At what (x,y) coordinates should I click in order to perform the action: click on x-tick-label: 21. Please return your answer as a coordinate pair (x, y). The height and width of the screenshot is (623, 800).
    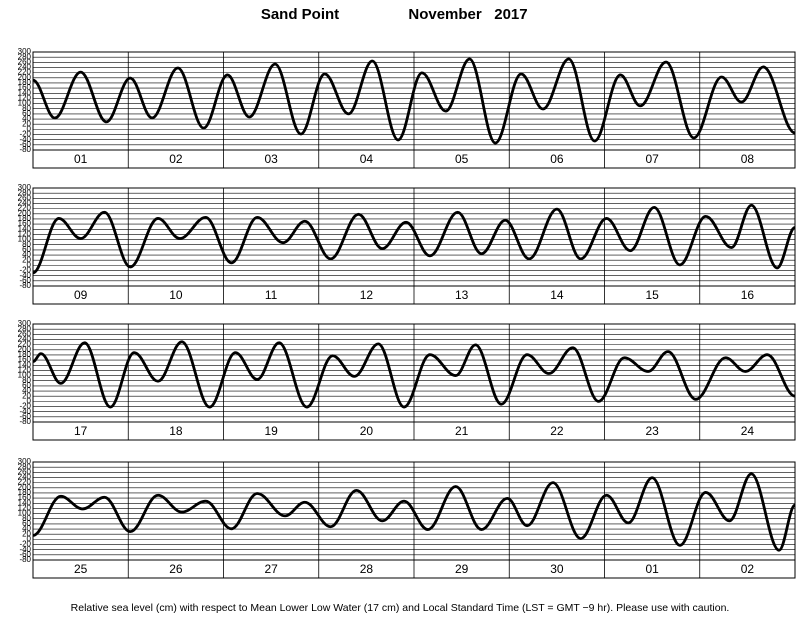
    Looking at the image, I should click on (462, 431).